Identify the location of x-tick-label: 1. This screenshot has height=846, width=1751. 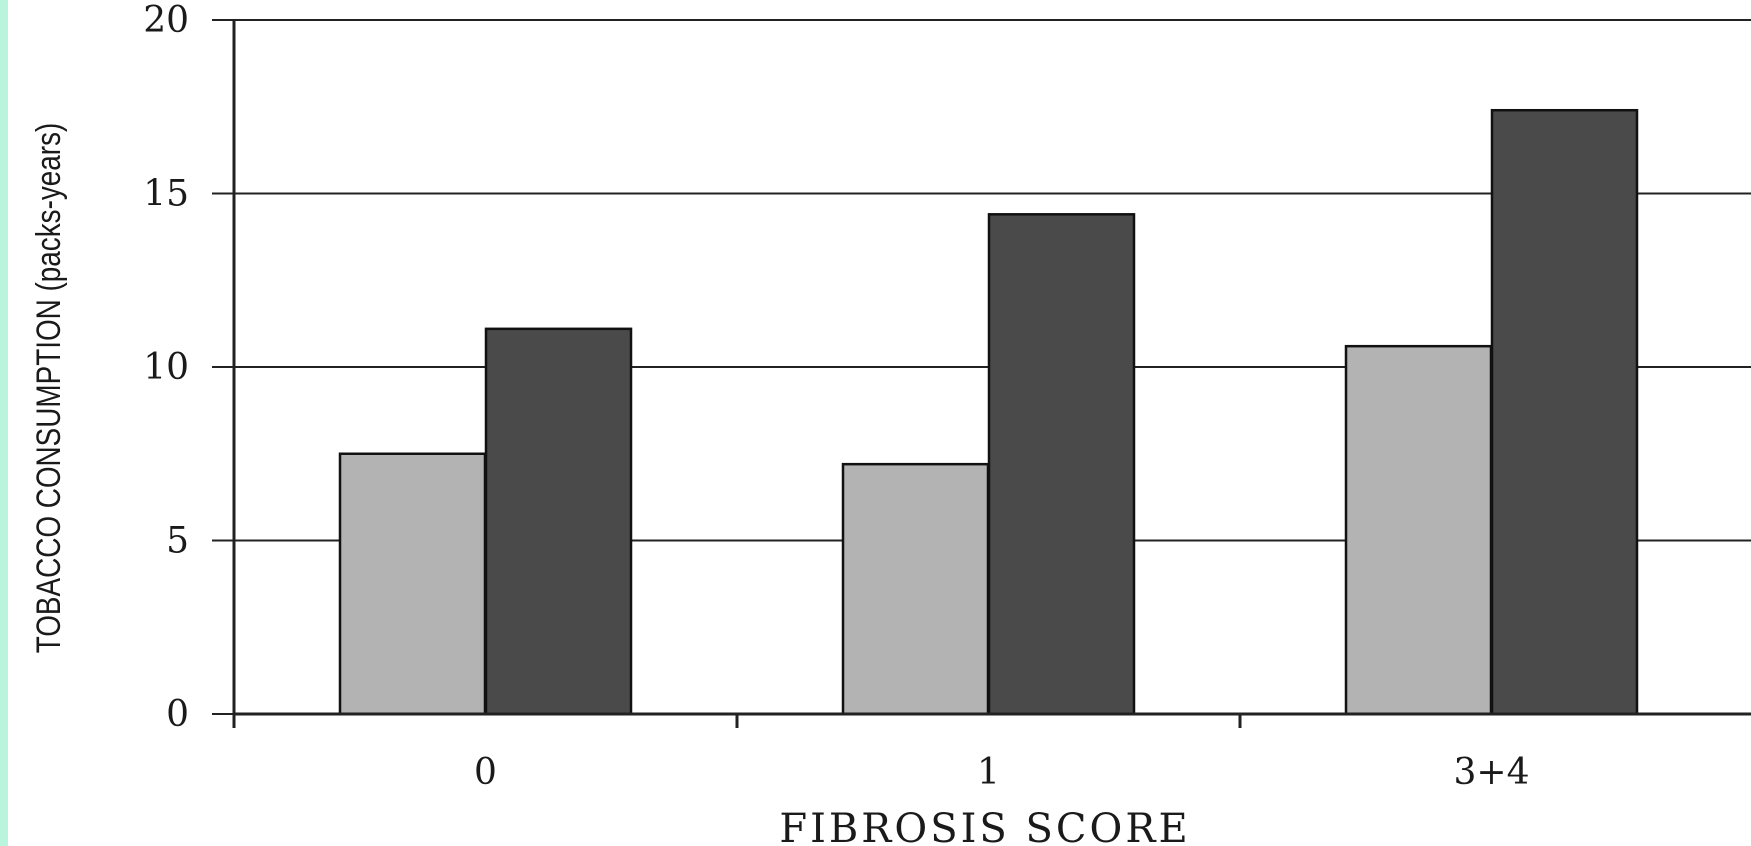
(988, 772).